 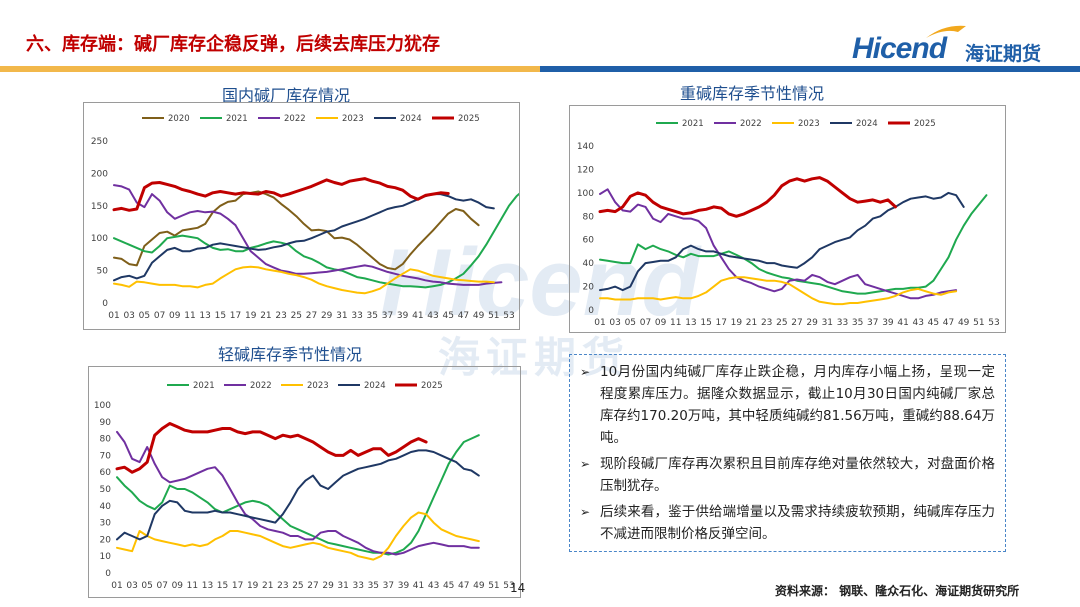 I want to click on series-line-2024, so click(x=298, y=495).